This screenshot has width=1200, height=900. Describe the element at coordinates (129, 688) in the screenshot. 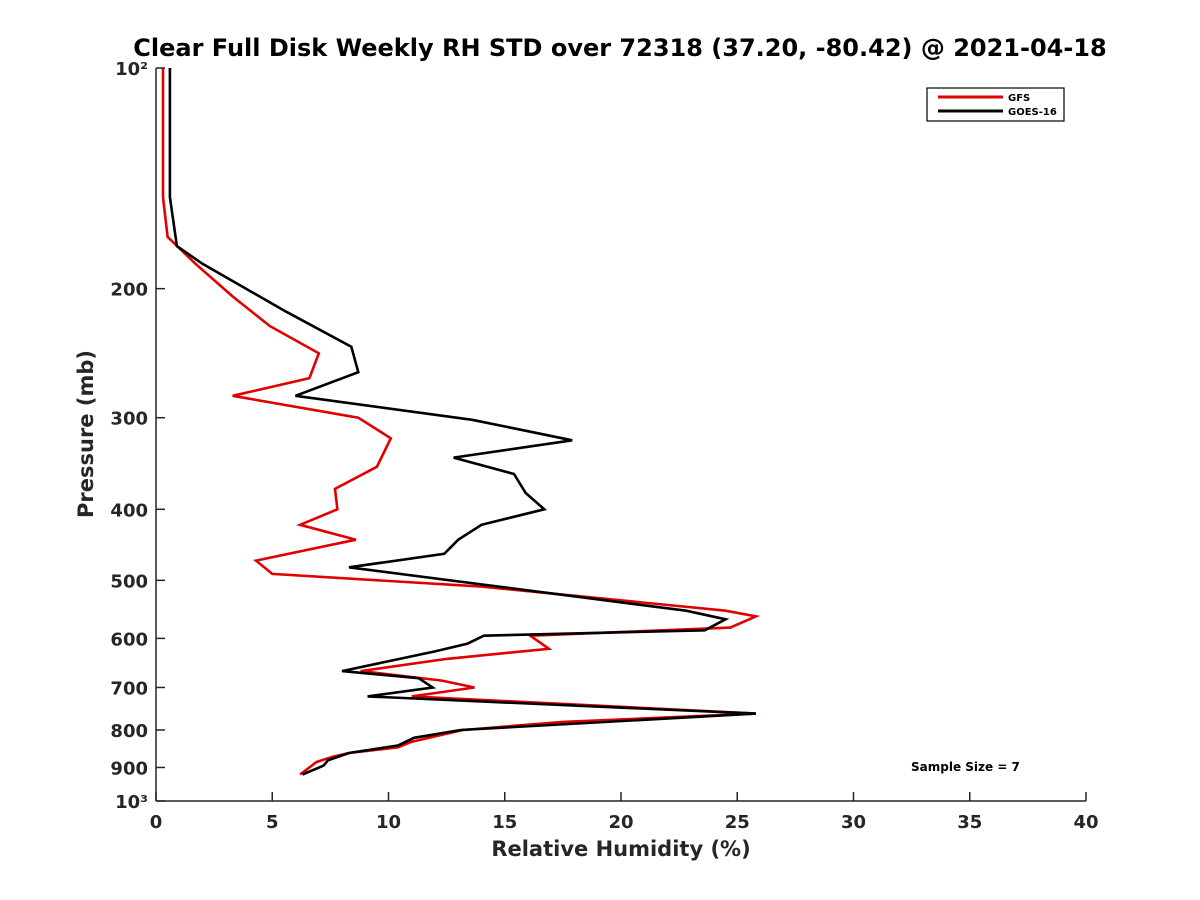

I see `y-tick-label: 700` at that location.